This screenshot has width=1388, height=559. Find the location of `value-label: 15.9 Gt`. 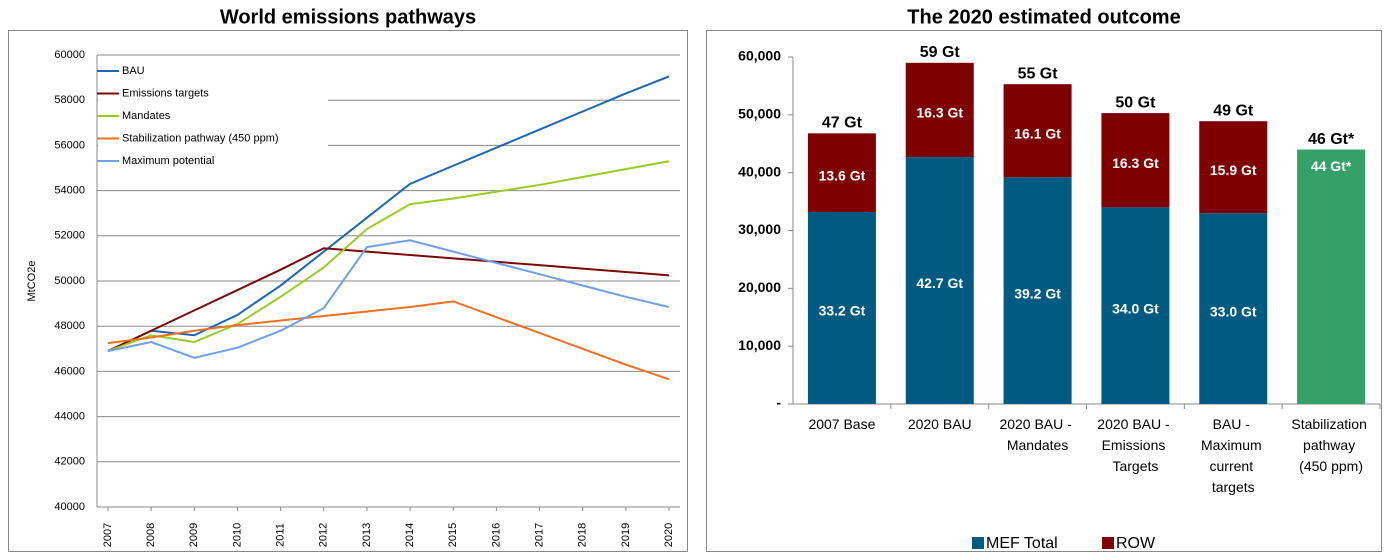

value-label: 15.9 Gt is located at coordinates (1233, 170).